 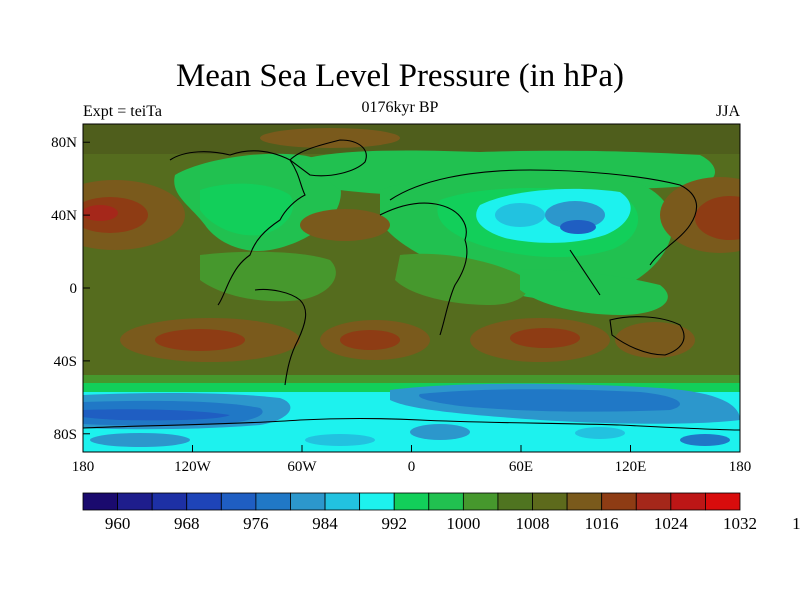 I want to click on colorbar-label: 976, so click(x=256, y=523).